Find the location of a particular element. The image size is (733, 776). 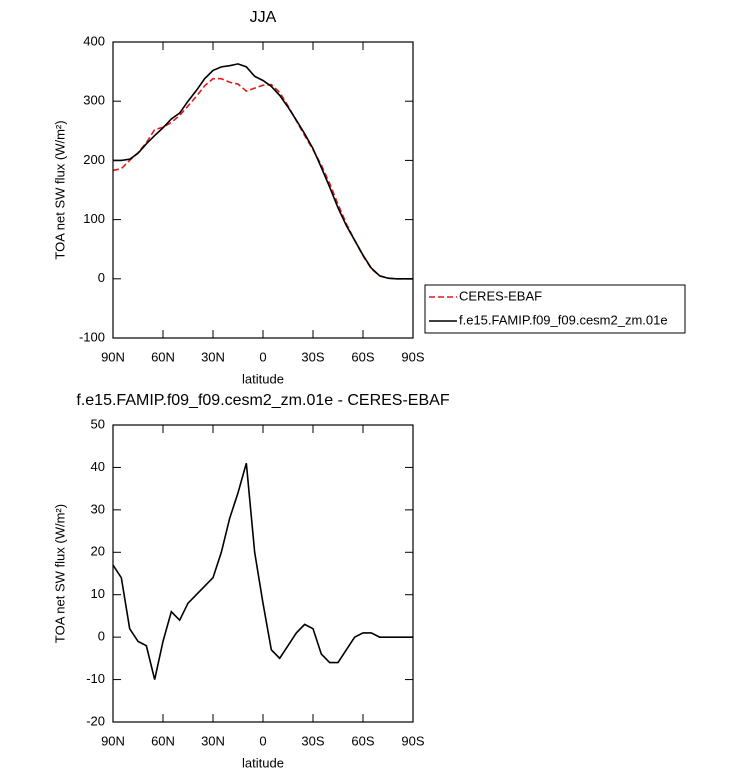

legend-label: CERES-EBAF is located at coordinates (500, 295).